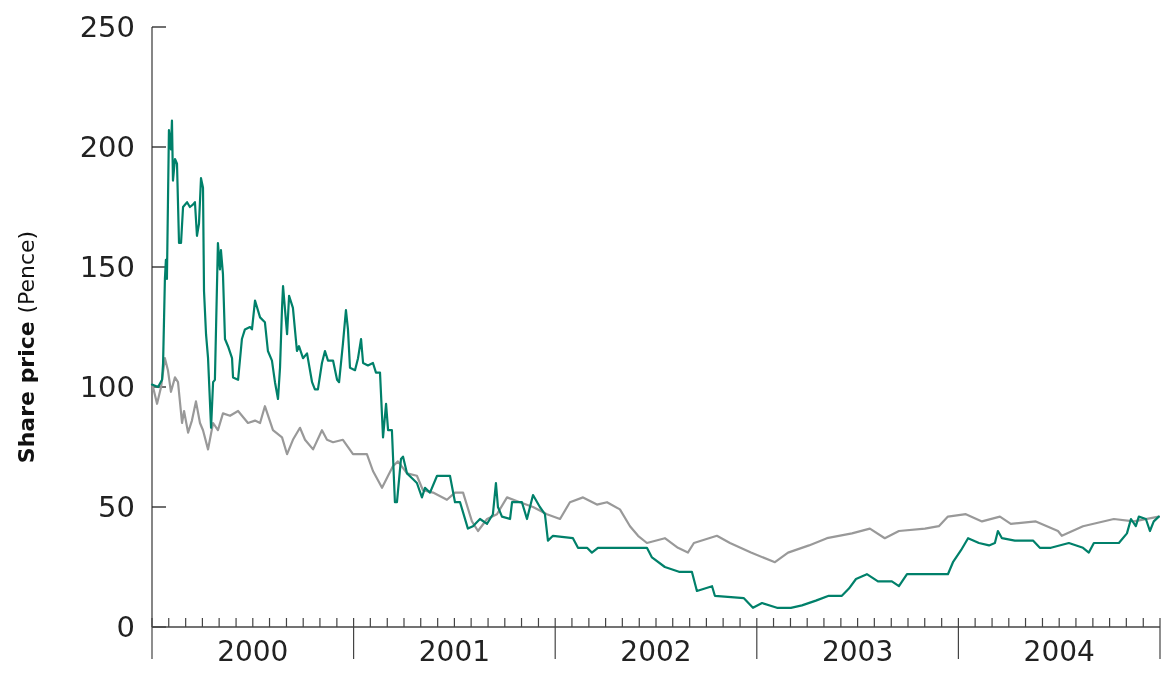  What do you see at coordinates (107, 387) in the screenshot?
I see `y-tick-label: 100` at bounding box center [107, 387].